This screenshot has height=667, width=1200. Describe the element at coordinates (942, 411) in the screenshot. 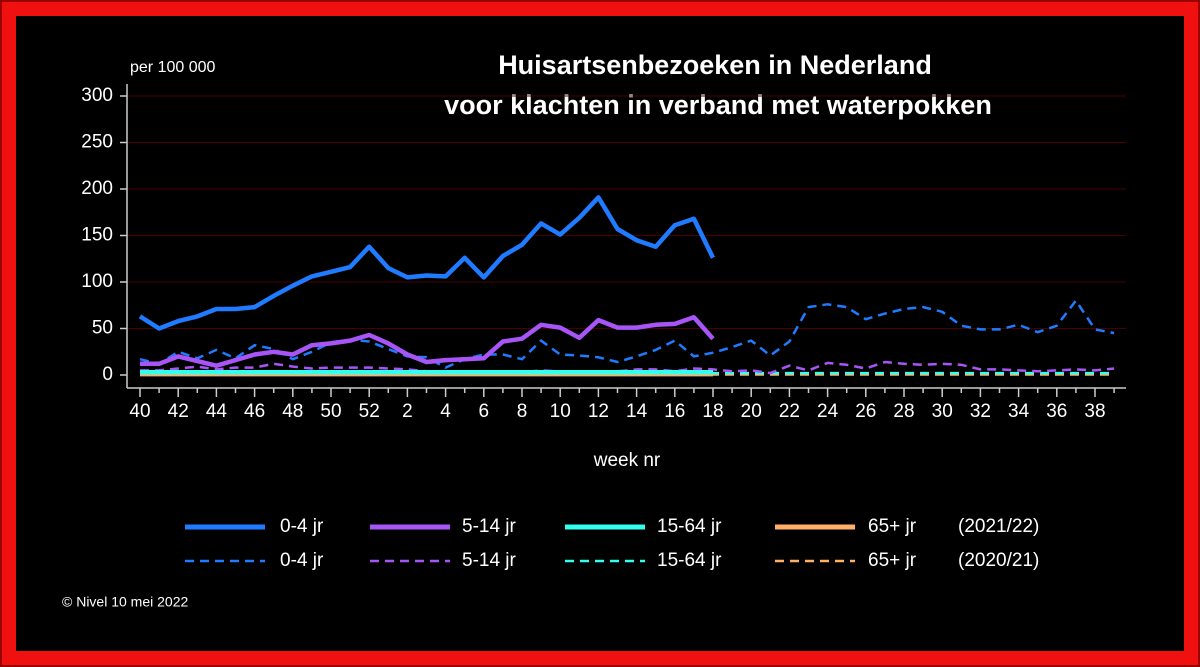

I see `x-tick-label: 30` at that location.